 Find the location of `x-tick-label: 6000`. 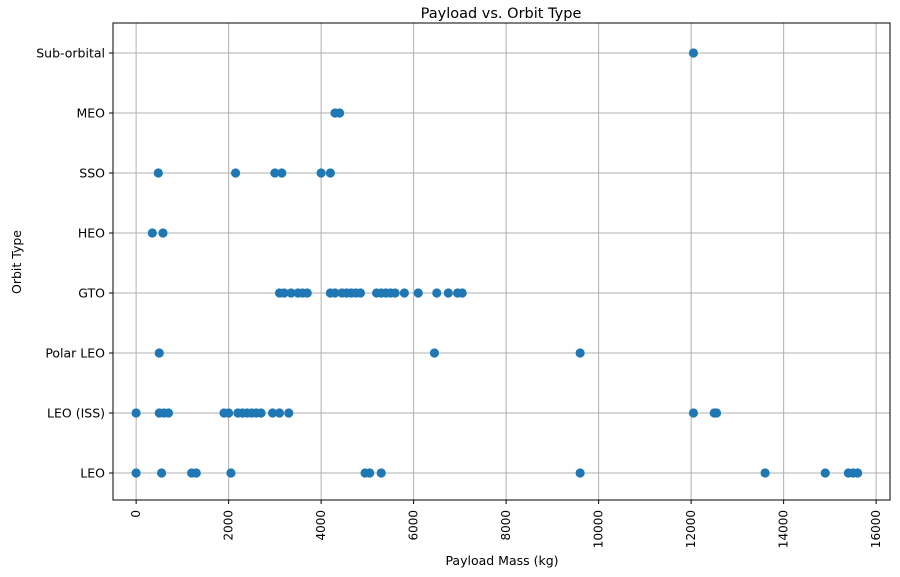

x-tick-label: 6000 is located at coordinates (414, 525).